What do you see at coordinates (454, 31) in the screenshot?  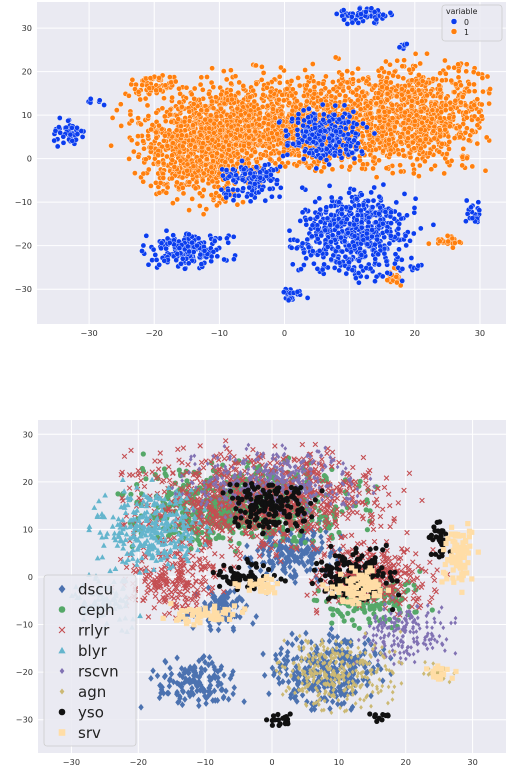 I see `legend-marker` at bounding box center [454, 31].